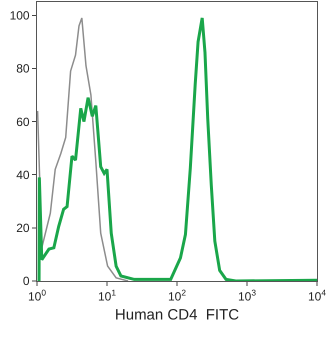 The width and height of the screenshot is (327, 339). Describe the element at coordinates (177, 295) in the screenshot. I see `x-tick-label: 10$^{2}$` at that location.